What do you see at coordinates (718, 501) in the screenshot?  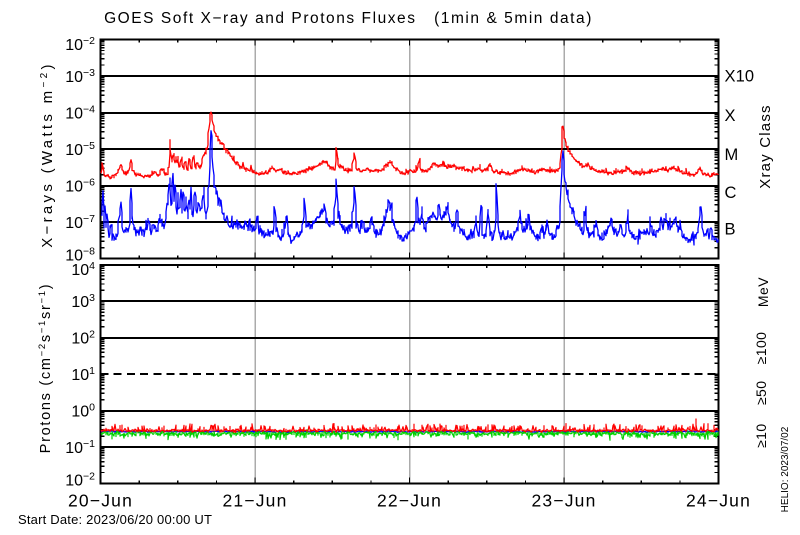 I see `svg-text: 24−Jun` at bounding box center [718, 501].